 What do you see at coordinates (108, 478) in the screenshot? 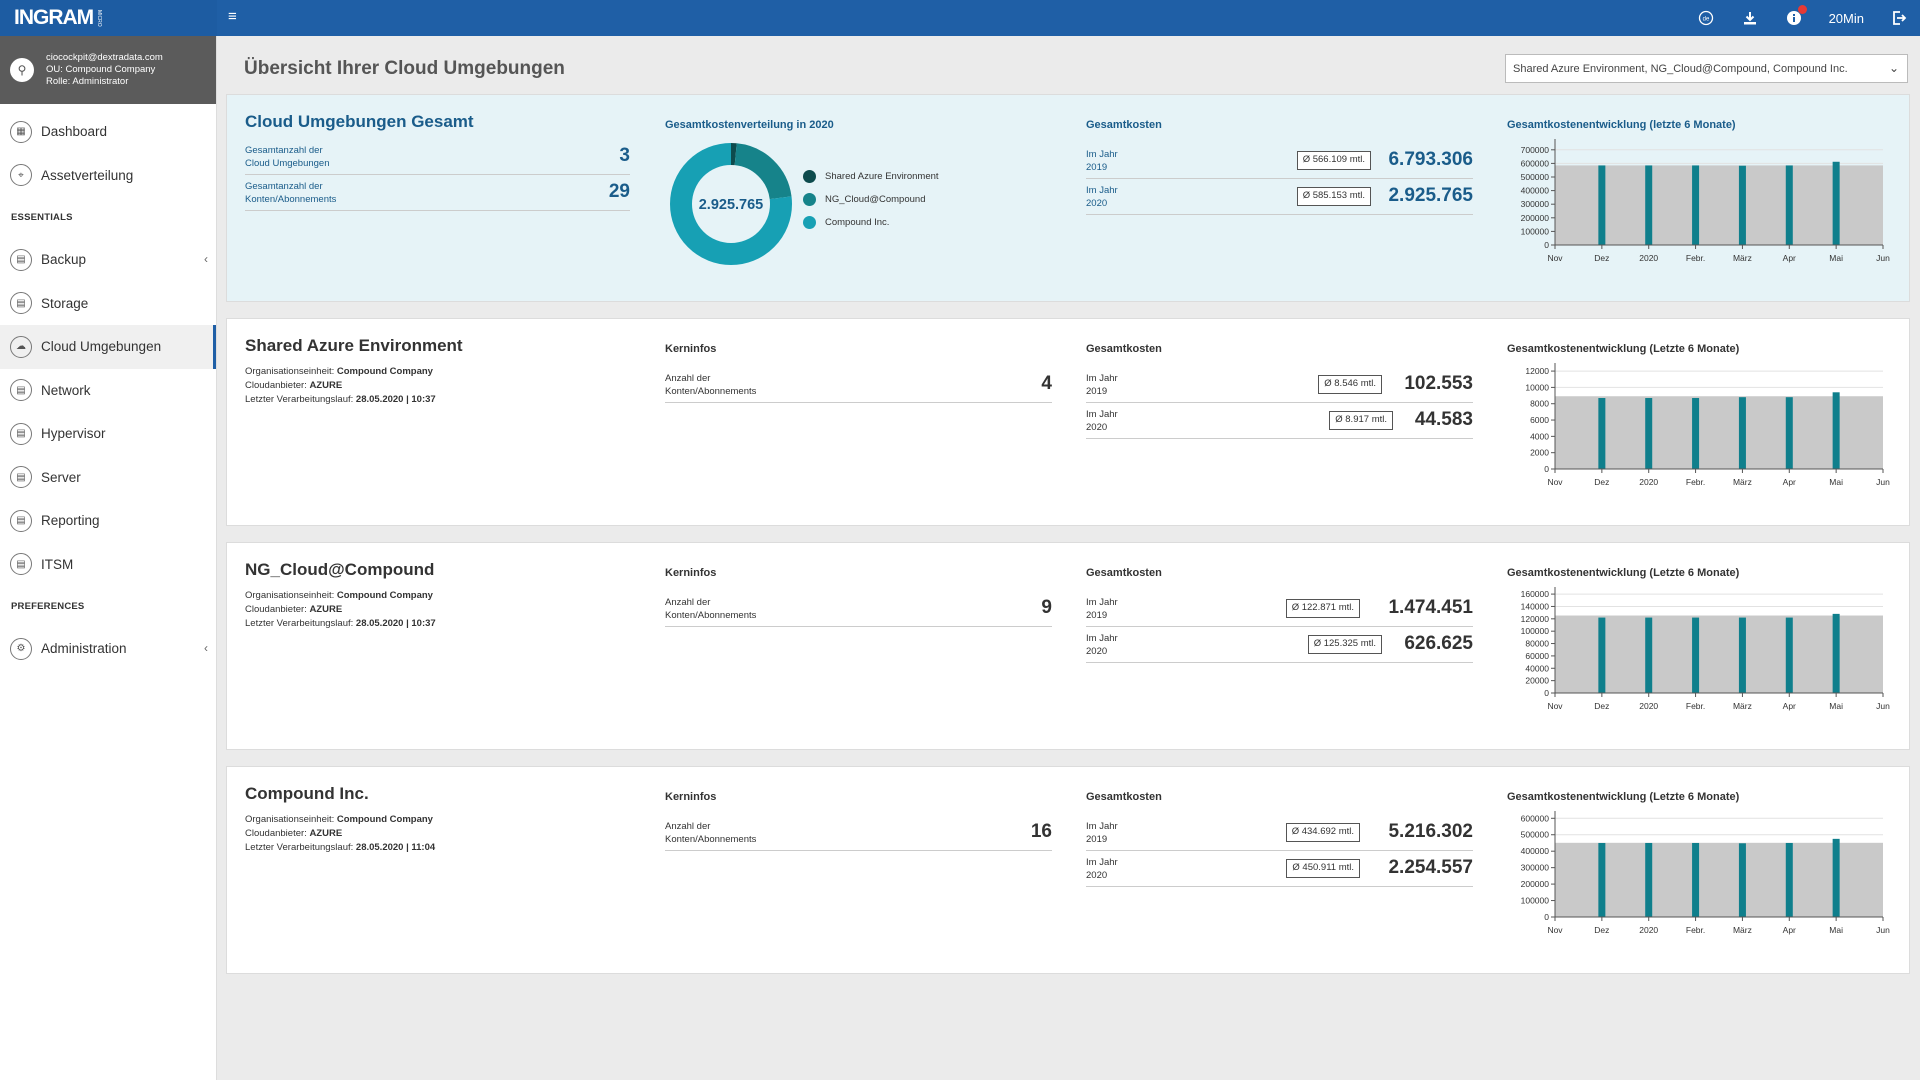
I see `sidebar-item-server: ▤ Server` at bounding box center [108, 478].